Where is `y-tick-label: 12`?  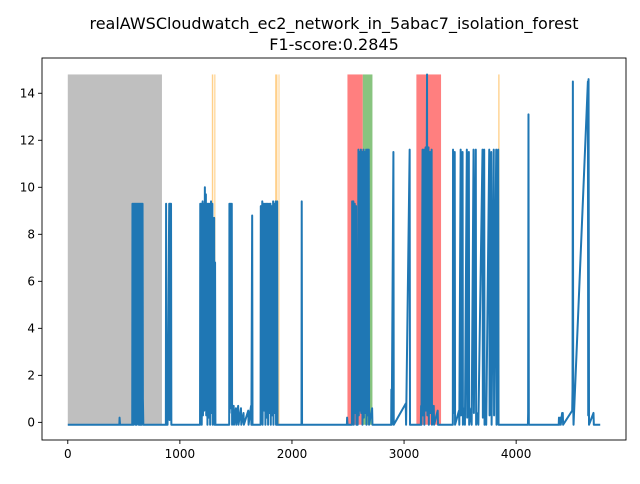
y-tick-label: 12 is located at coordinates (27, 140).